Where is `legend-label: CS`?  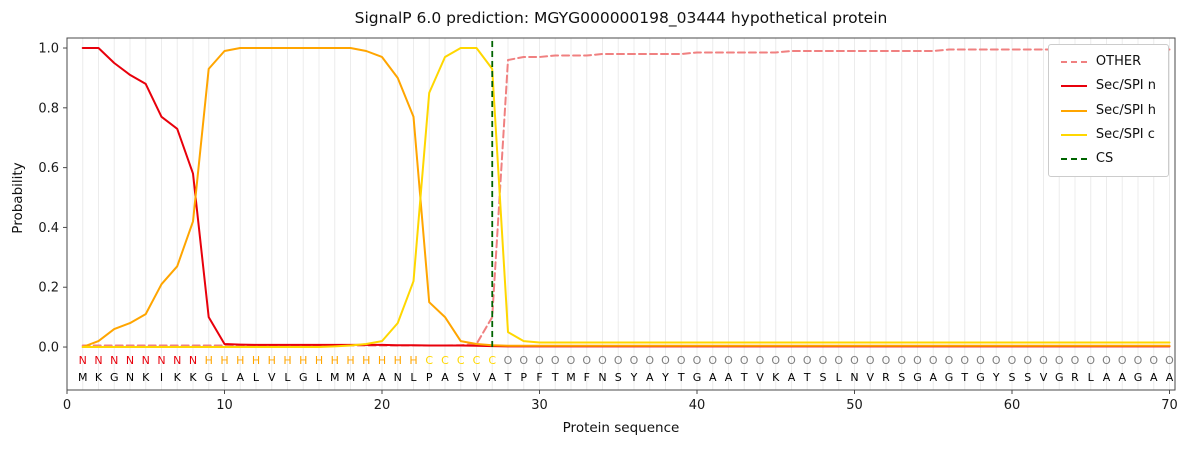
legend-label: CS is located at coordinates (1104, 158).